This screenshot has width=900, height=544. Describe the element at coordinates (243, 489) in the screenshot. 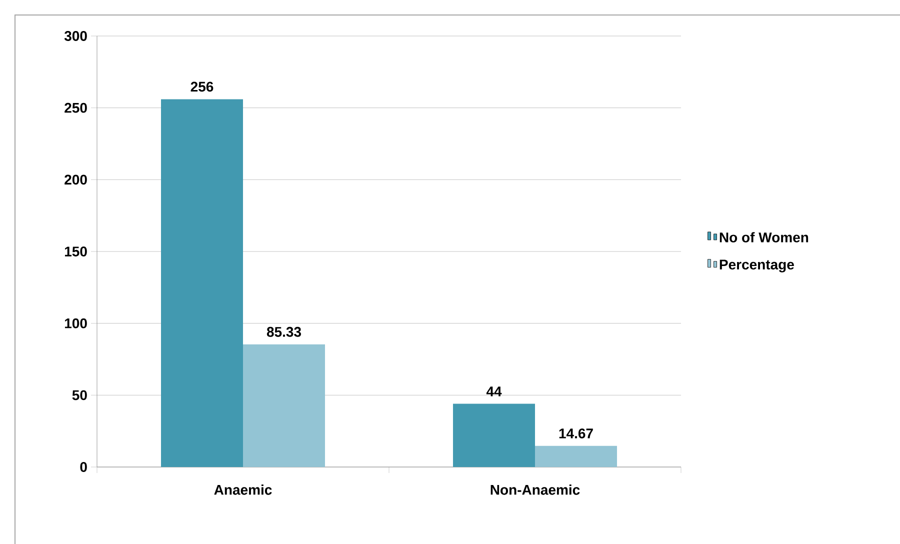

I see `x-tick-label: Anaemic` at that location.